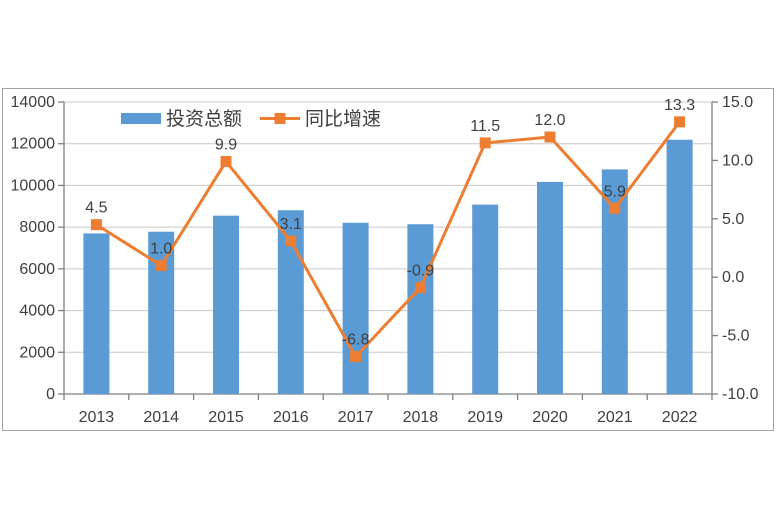 The image size is (780, 521). Describe the element at coordinates (141, 118) in the screenshot. I see `legend-bar-swatch-icon` at that location.